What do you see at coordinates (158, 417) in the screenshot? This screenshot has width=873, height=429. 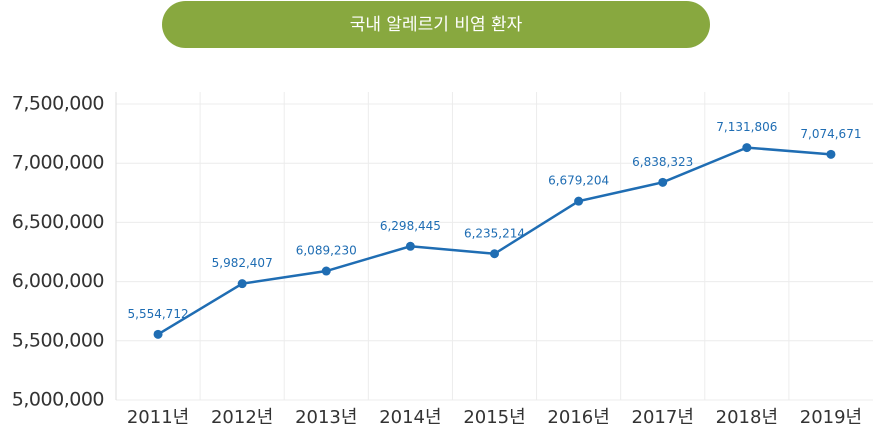 I see `x-tick-label: 2011년` at bounding box center [158, 417].